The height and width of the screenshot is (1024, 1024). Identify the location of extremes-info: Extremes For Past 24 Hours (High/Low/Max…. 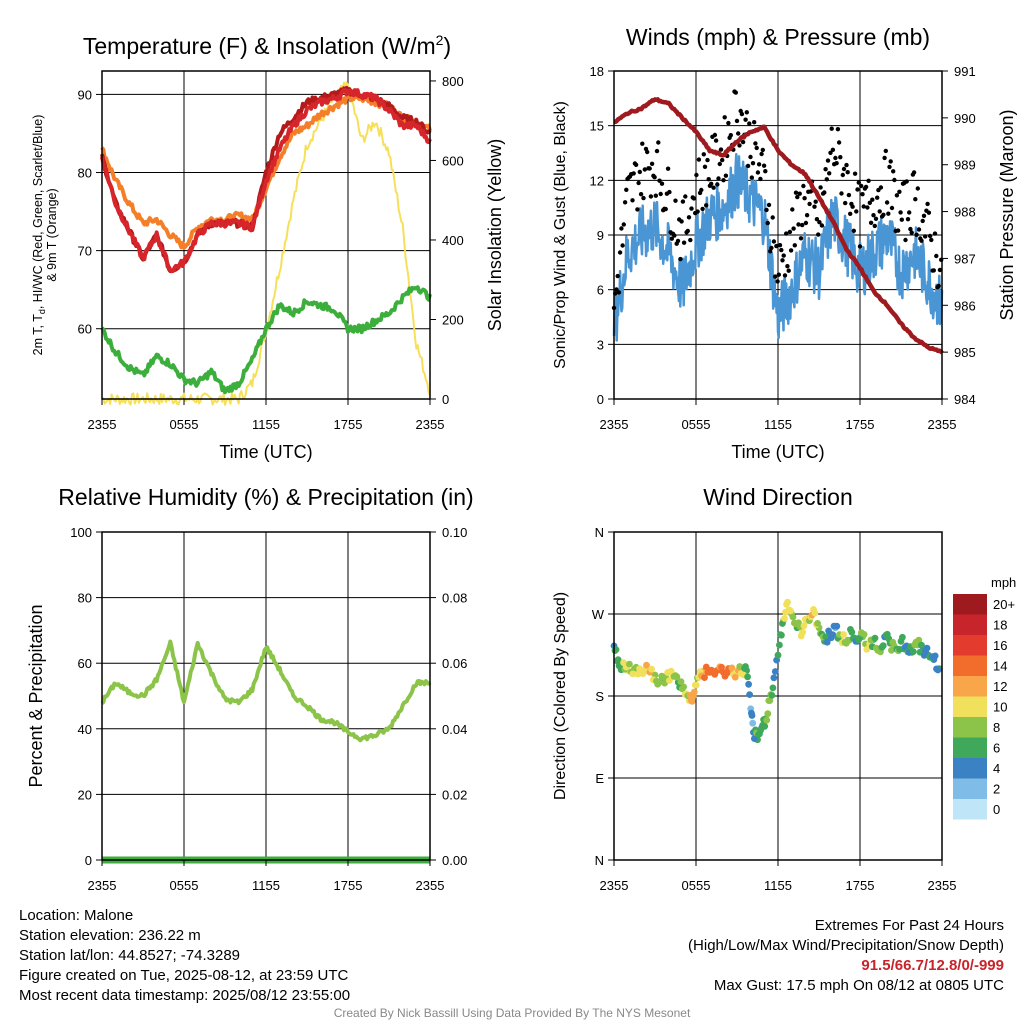
(846, 956).